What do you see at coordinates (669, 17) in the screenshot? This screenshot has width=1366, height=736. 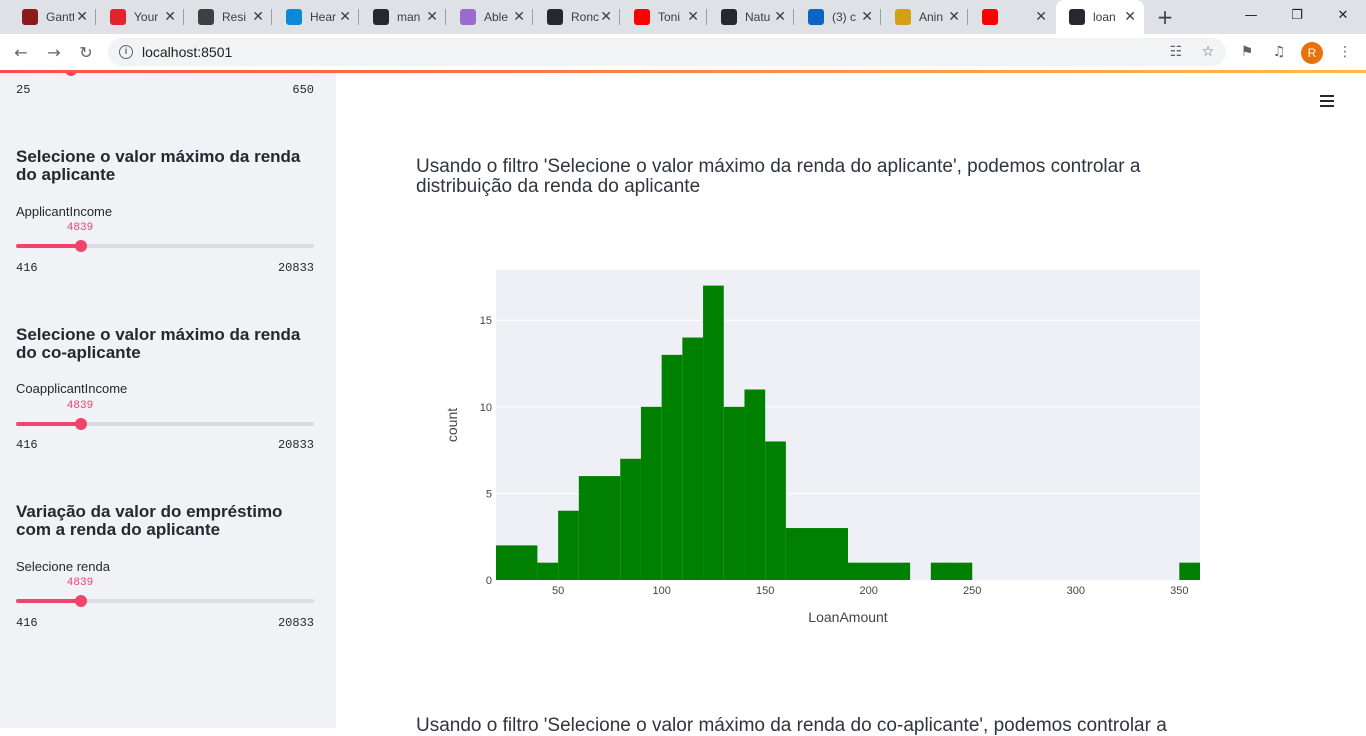 I see `tab-label: Toni` at bounding box center [669, 17].